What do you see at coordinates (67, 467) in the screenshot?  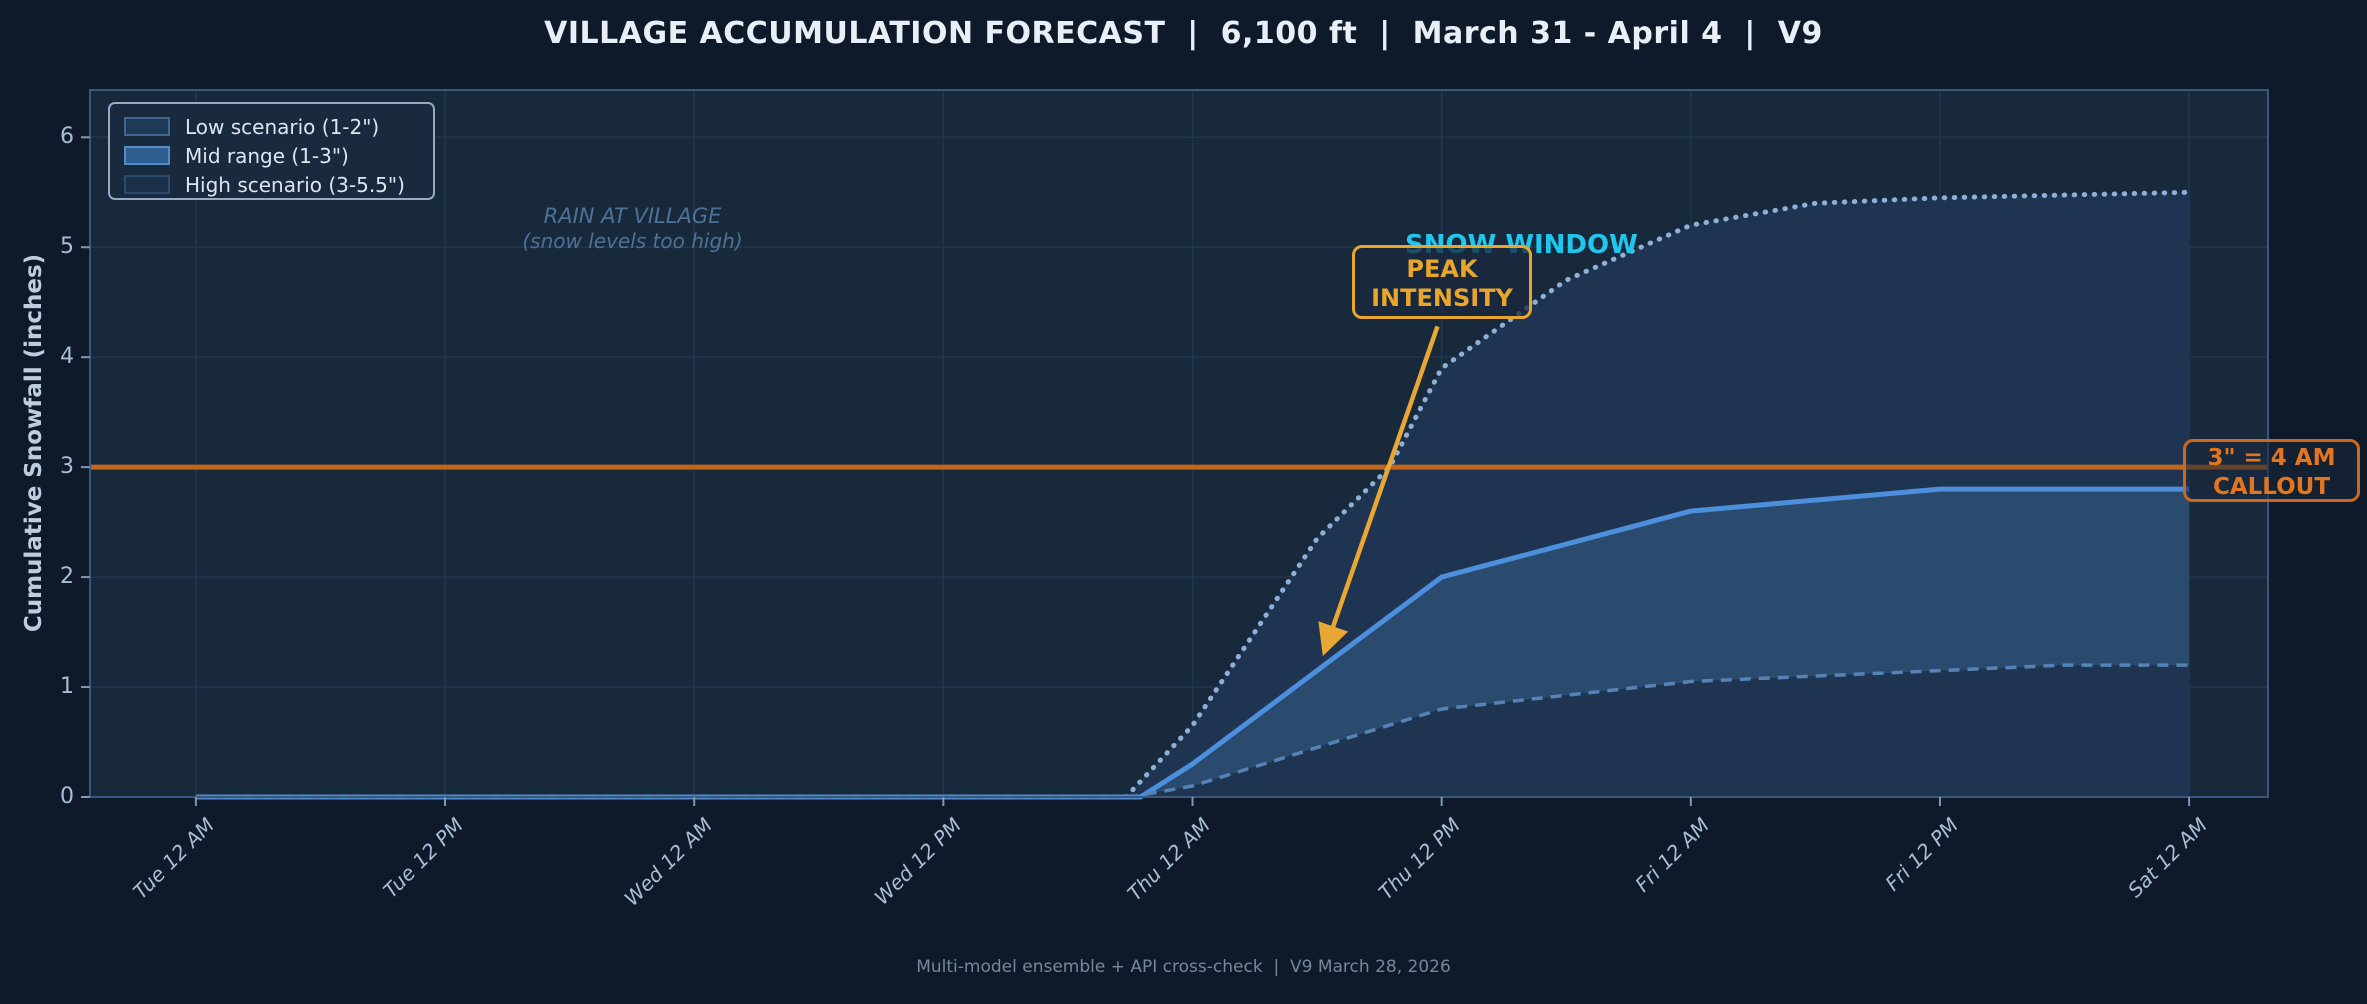 I see `y-tick-label: 3` at bounding box center [67, 467].